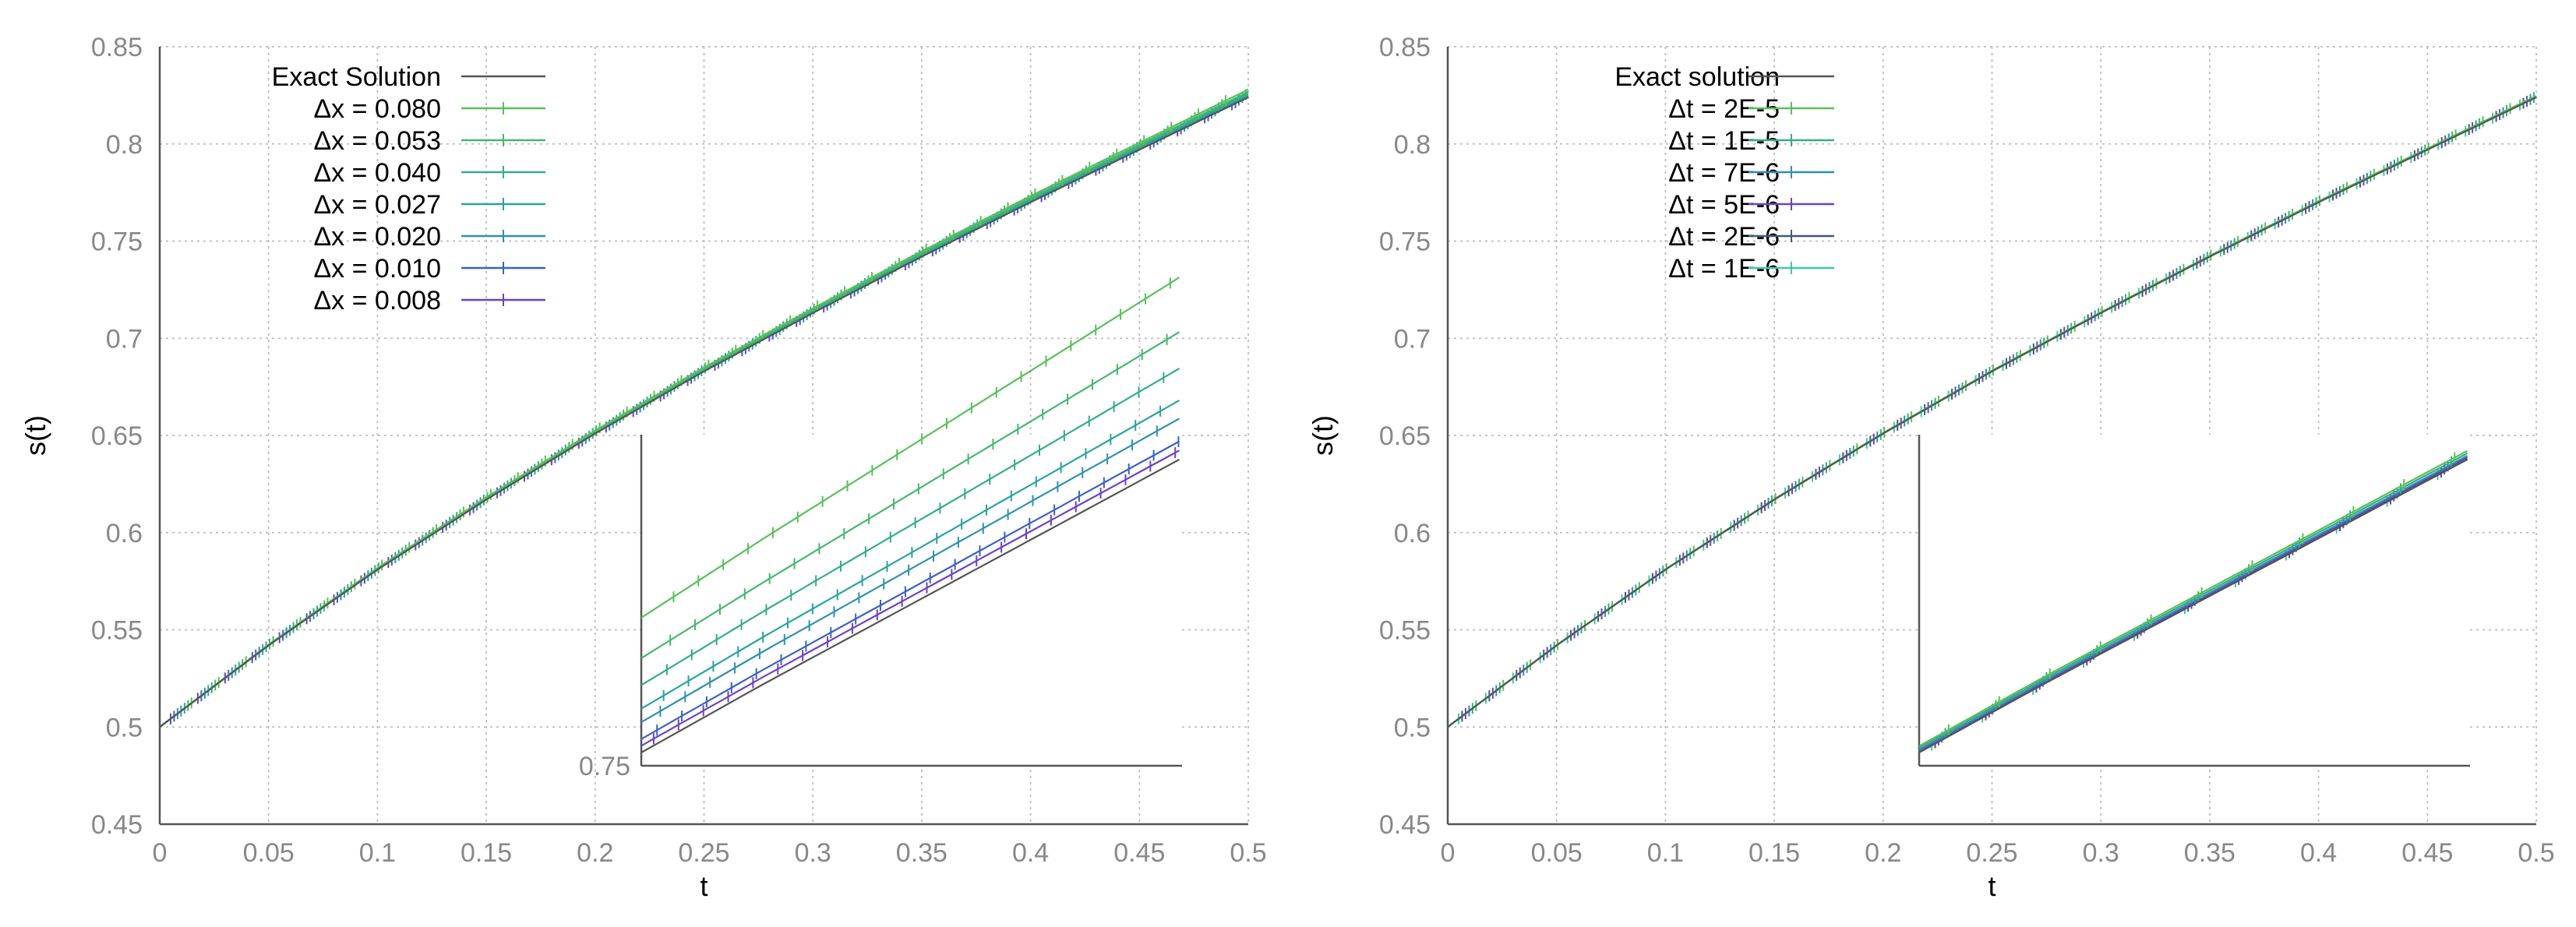  Describe the element at coordinates (377, 173) in the screenshot. I see `legend-entry-label: Δx = 0.040` at that location.